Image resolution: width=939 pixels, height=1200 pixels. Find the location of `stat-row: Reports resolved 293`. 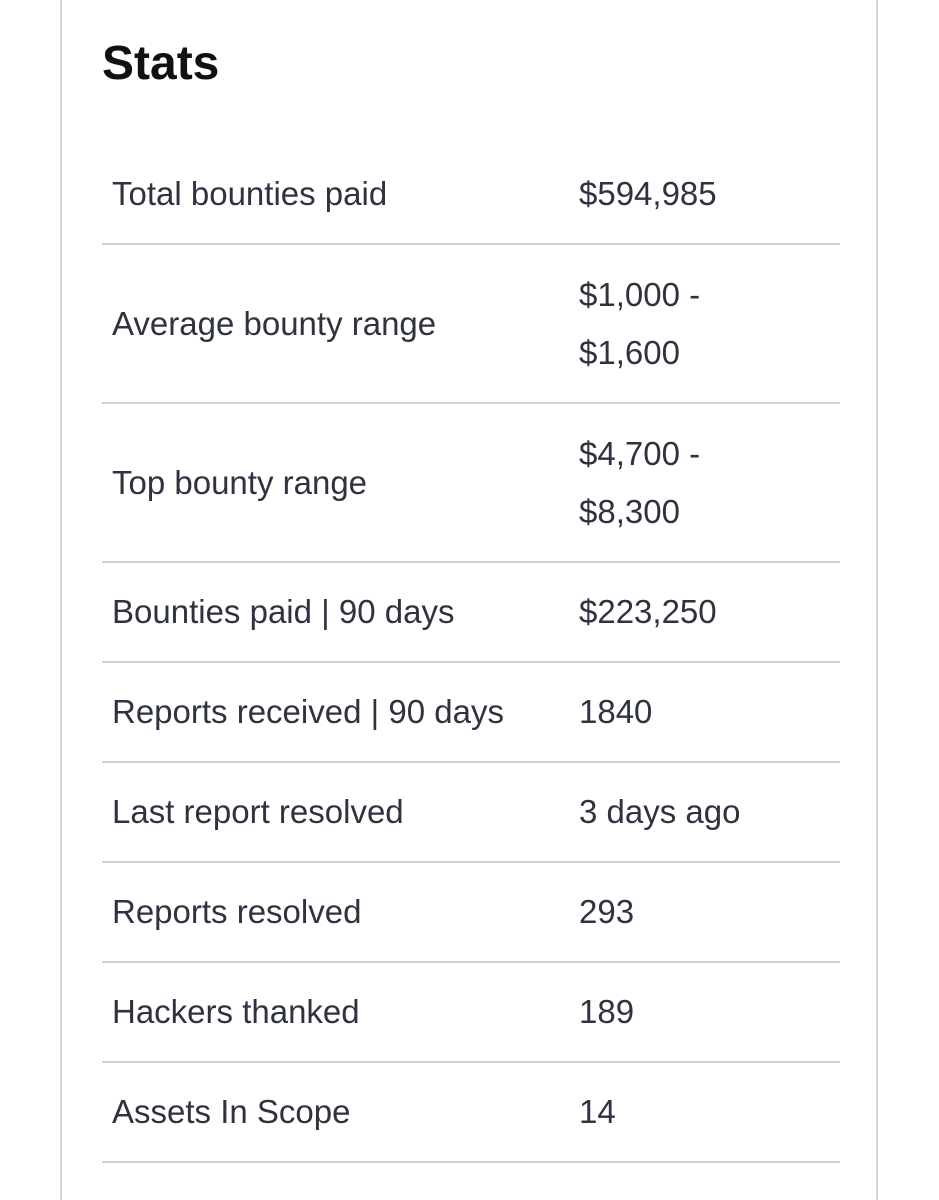

stat-row: Reports resolved 293 is located at coordinates (471, 913).